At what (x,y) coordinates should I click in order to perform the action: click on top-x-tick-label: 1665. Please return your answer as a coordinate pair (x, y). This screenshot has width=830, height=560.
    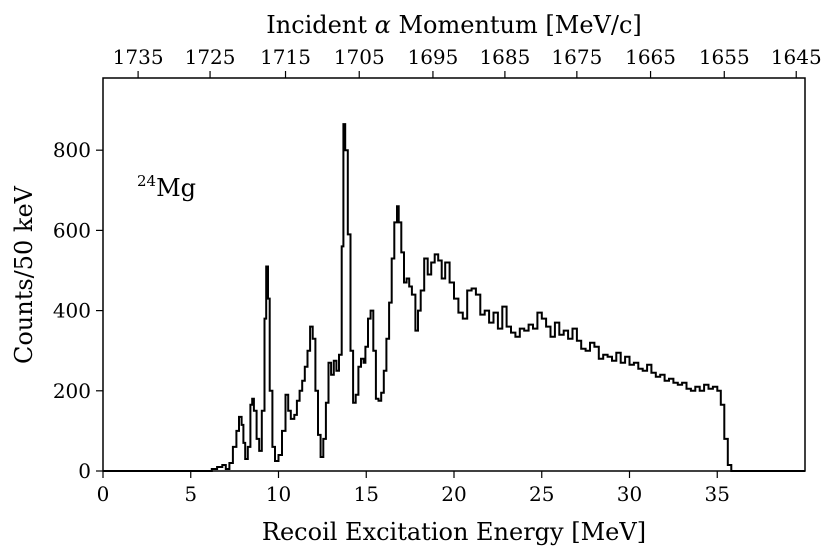
    Looking at the image, I should click on (650, 57).